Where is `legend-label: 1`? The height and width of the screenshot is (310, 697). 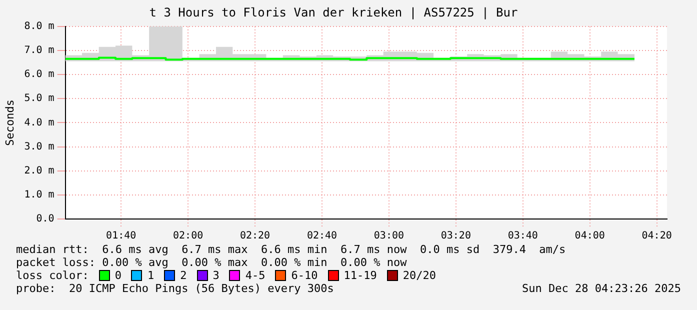
legend-label: 1 is located at coordinates (150, 275).